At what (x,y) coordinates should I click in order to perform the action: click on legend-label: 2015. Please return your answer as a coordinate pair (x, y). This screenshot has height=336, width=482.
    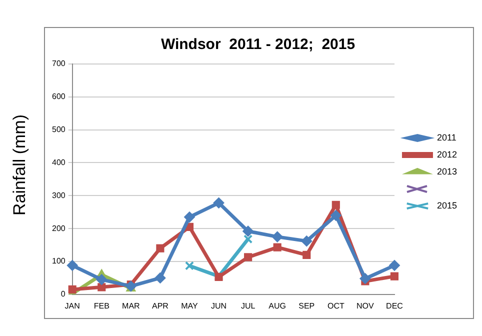
    Looking at the image, I should click on (447, 205).